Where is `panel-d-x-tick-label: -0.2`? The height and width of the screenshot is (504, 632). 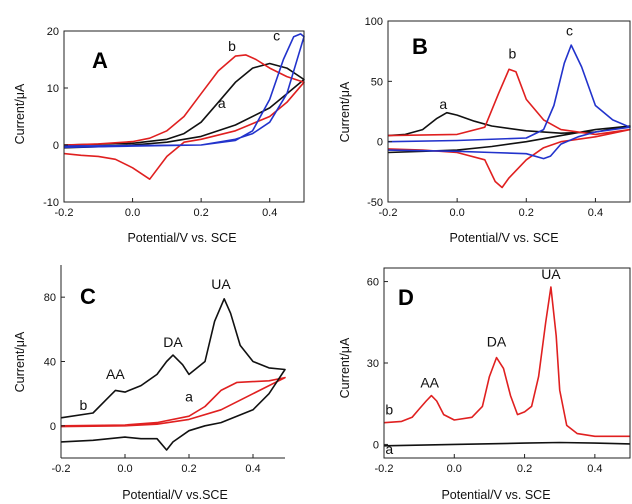
panel-d-x-tick-label: -0.2 is located at coordinates (384, 469).